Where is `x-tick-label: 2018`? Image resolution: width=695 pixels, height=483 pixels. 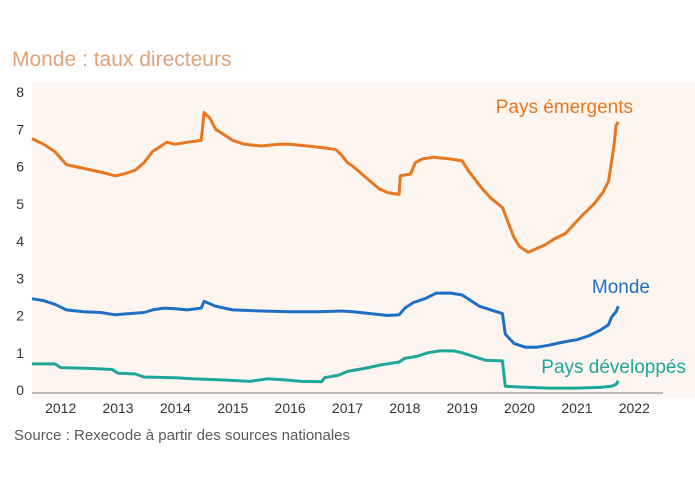 x-tick-label: 2018 is located at coordinates (404, 408).